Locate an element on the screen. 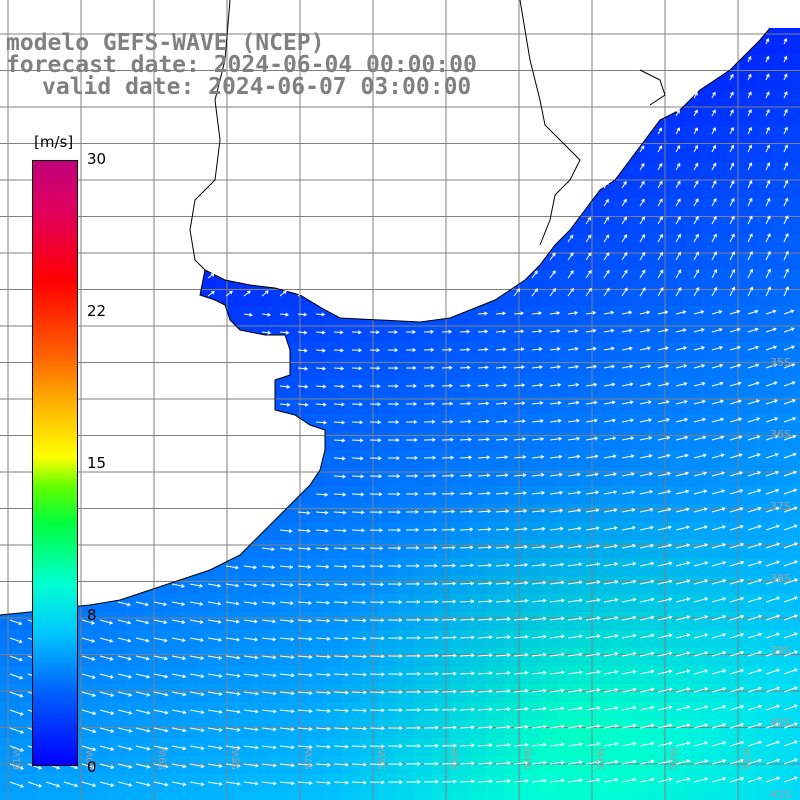 Image resolution: width=800 pixels, height=800 pixels. lat-label: 40S is located at coordinates (780, 722).